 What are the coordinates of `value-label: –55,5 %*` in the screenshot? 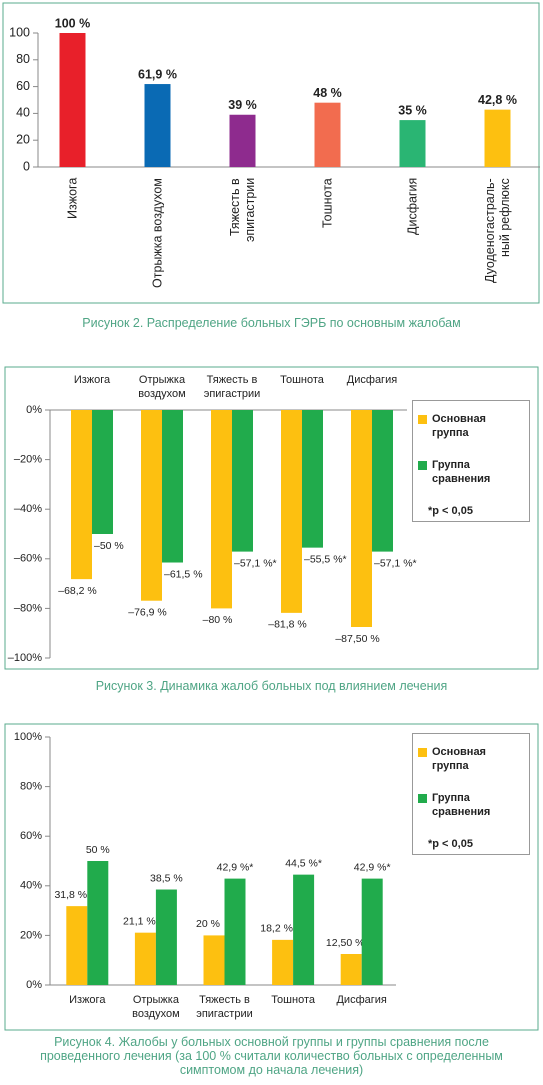 It's located at (325, 559).